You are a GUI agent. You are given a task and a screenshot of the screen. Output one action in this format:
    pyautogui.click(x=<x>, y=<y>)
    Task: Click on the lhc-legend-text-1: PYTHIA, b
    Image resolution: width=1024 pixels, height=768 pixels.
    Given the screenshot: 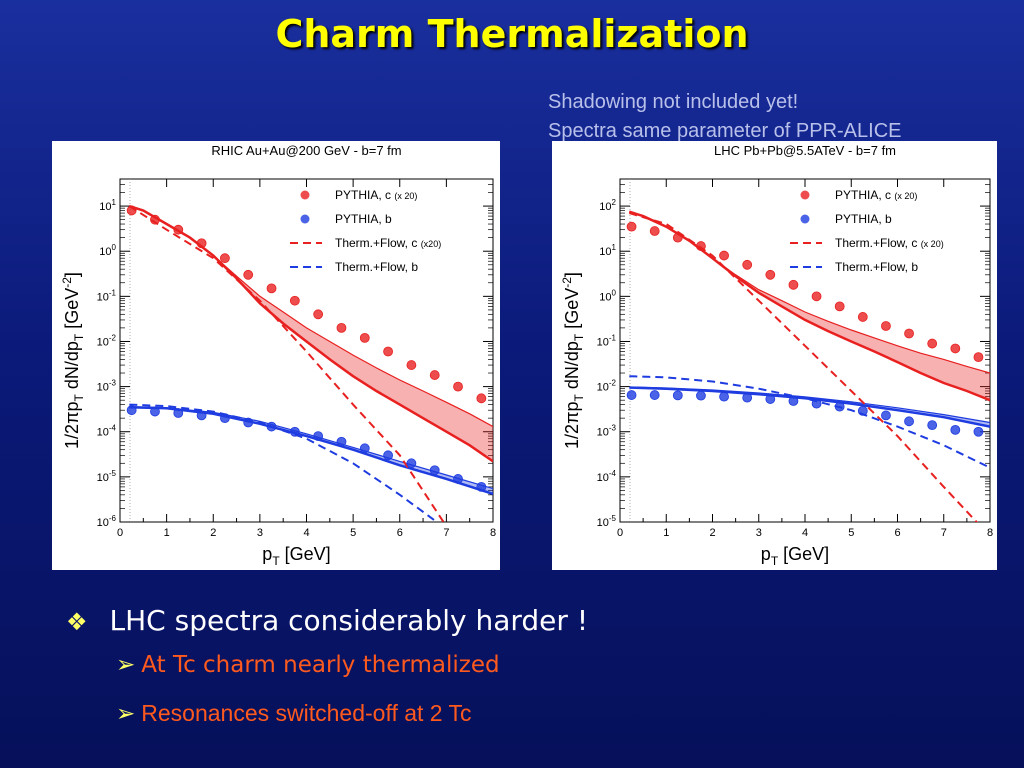 What is the action you would take?
    pyautogui.click(x=863, y=219)
    